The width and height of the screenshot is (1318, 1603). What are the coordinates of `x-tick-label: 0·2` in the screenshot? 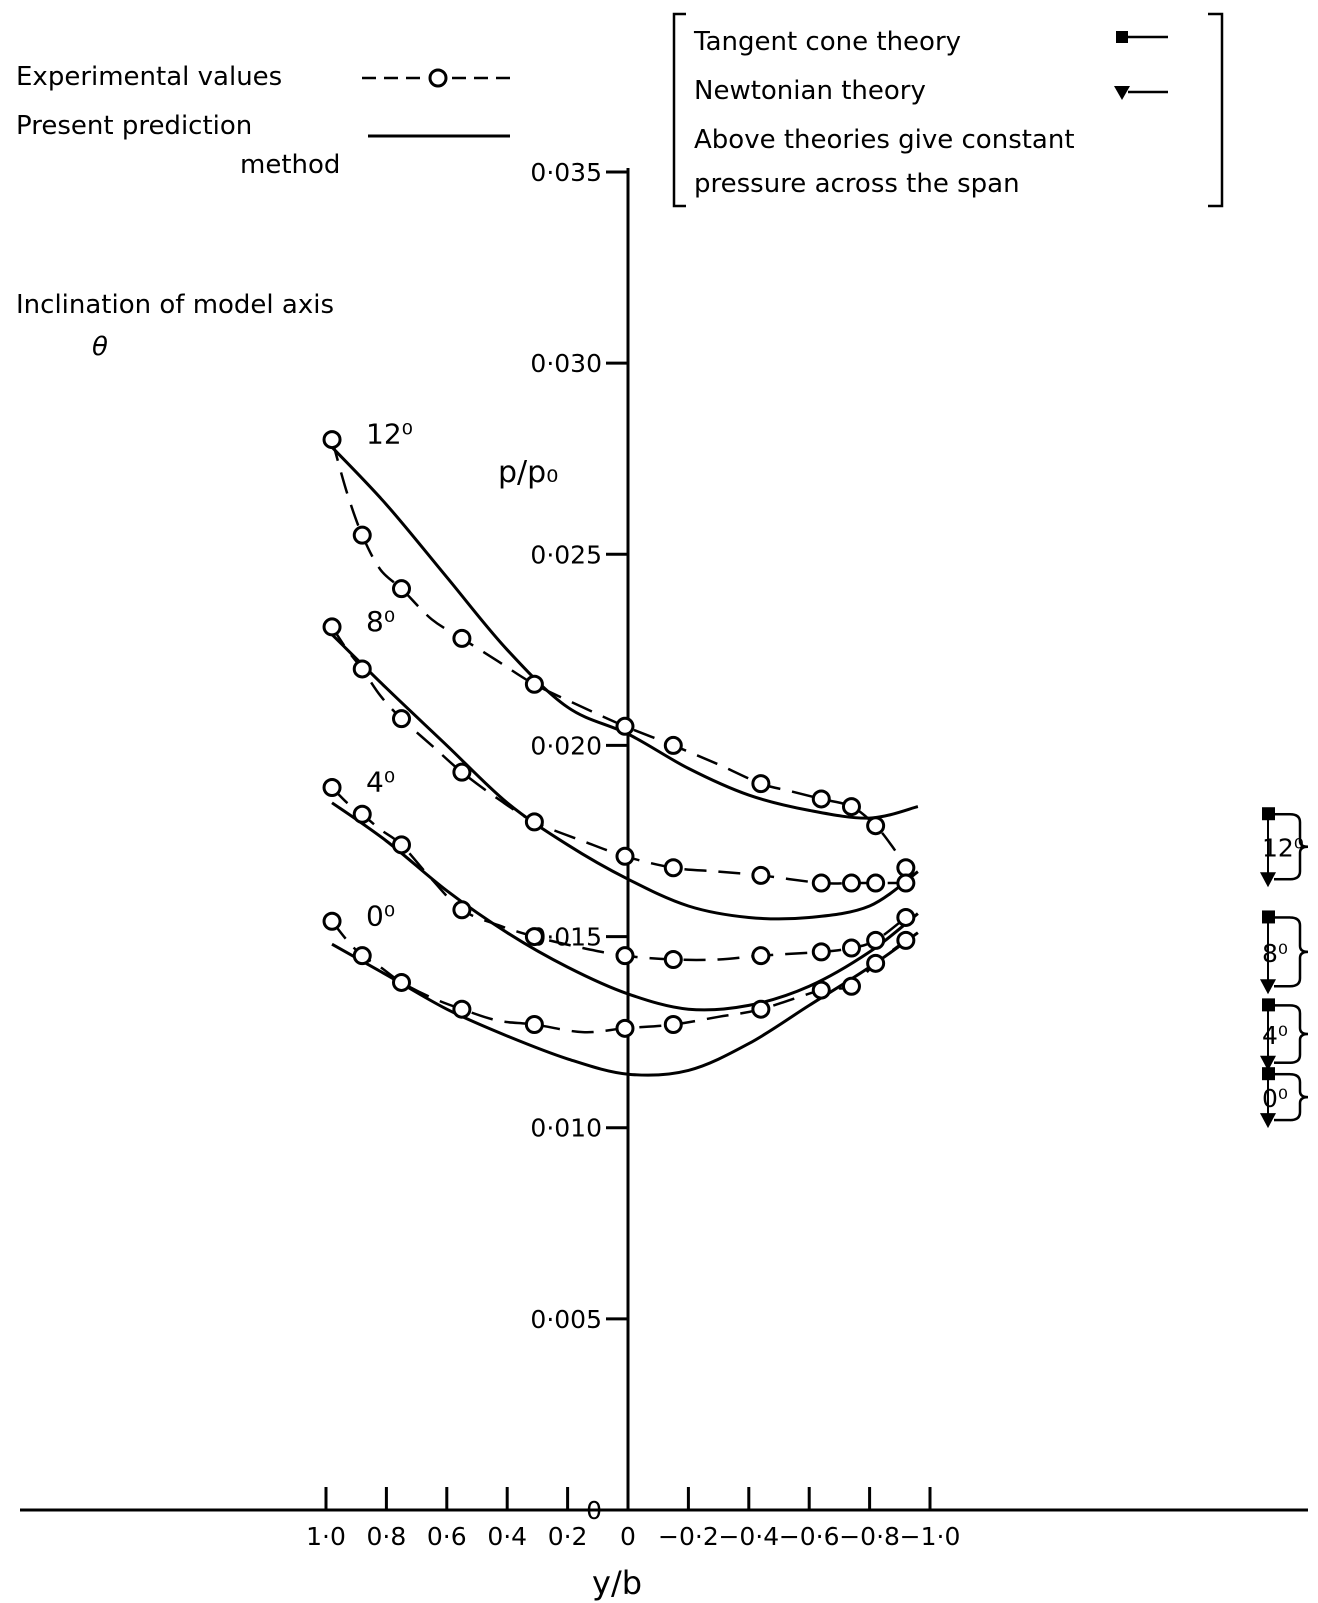 It's located at (568, 1536).